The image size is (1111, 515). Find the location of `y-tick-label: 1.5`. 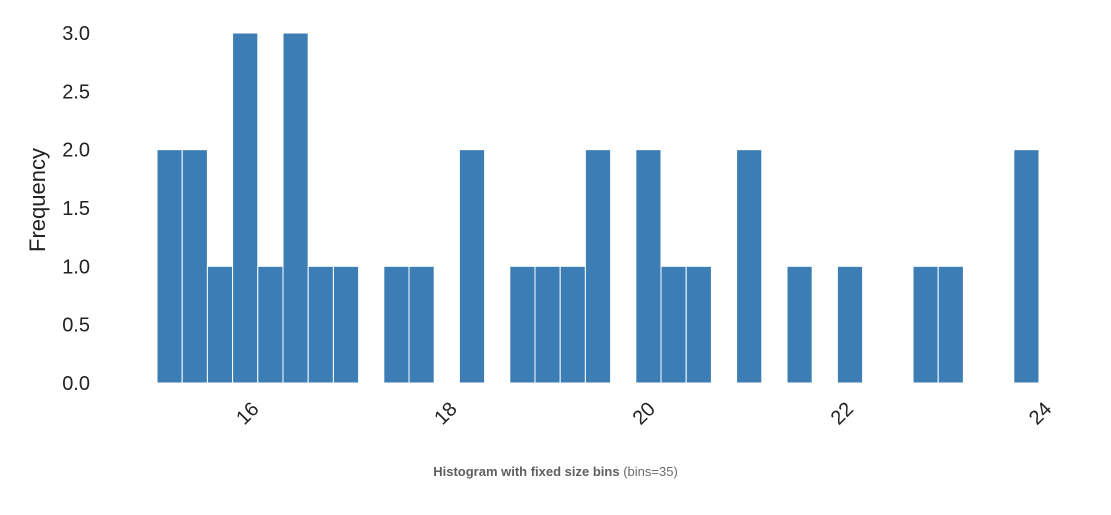

y-tick-label: 1.5 is located at coordinates (76, 209).